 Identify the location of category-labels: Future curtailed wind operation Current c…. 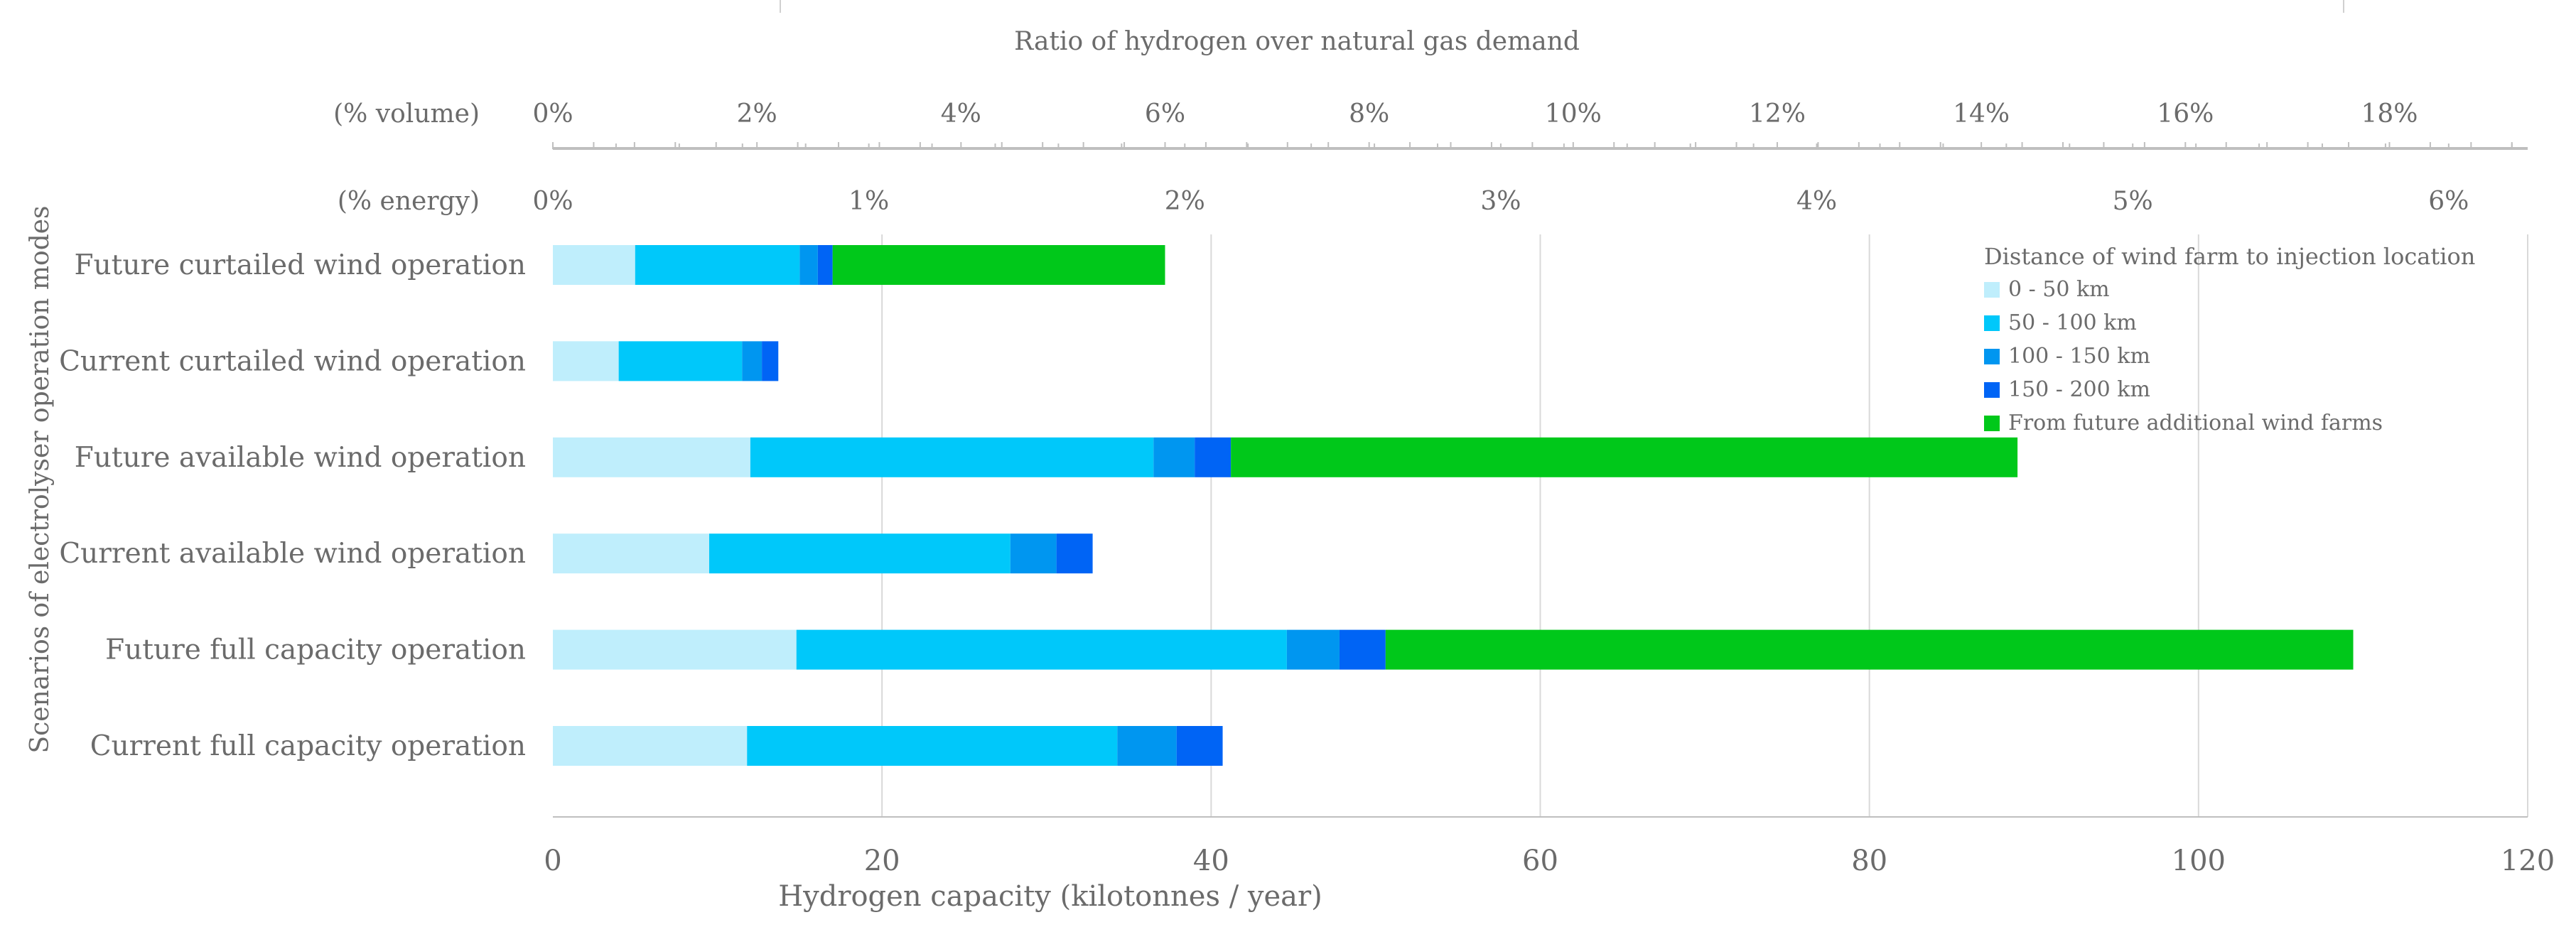
(293, 505).